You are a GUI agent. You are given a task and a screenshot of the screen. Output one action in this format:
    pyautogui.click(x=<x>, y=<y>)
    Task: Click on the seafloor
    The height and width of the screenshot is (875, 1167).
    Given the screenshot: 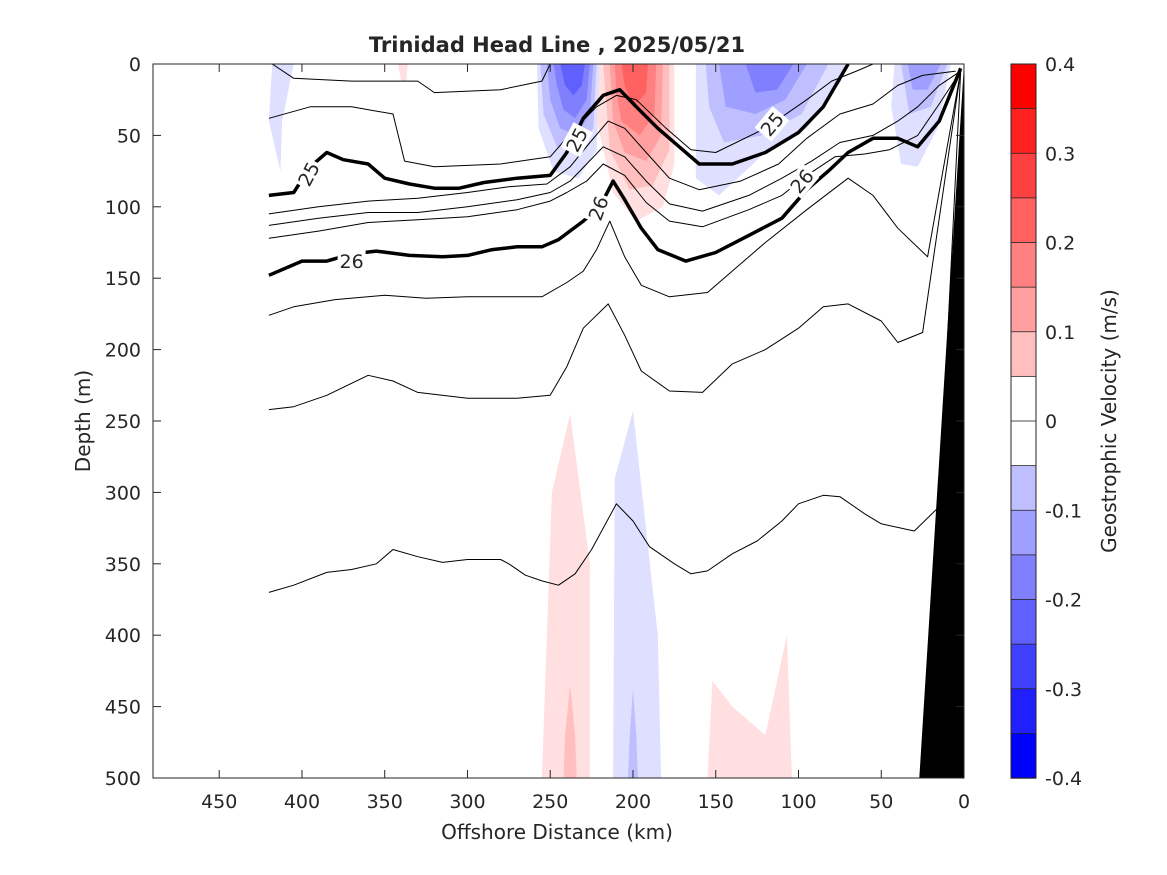 What is the action you would take?
    pyautogui.click(x=941, y=421)
    